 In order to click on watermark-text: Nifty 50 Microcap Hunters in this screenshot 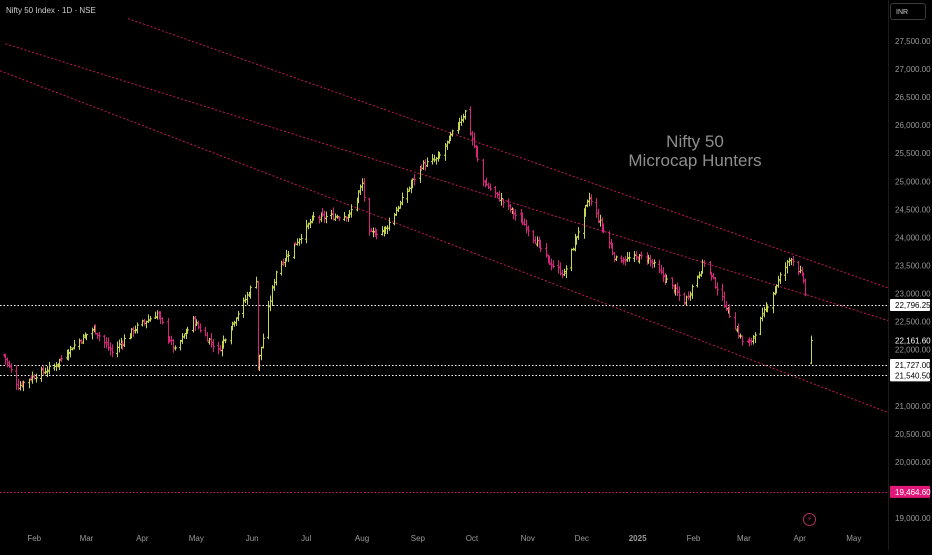, I will do `click(695, 151)`.